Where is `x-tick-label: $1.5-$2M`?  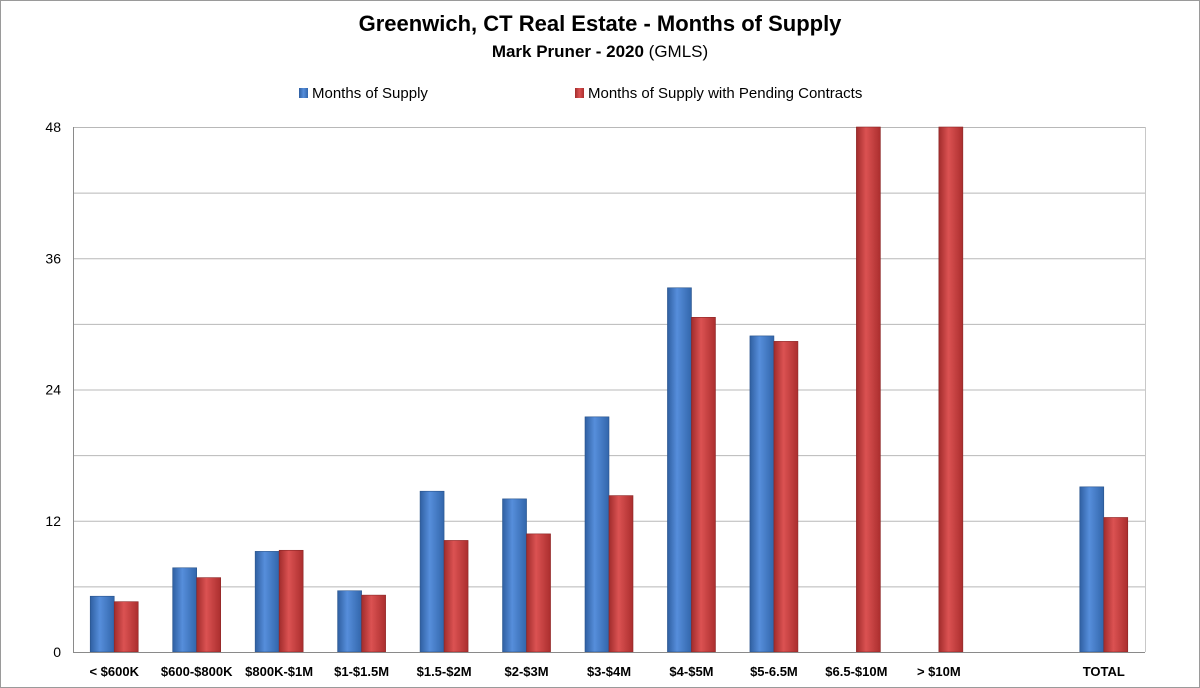
x-tick-label: $1.5-$2M is located at coordinates (444, 671).